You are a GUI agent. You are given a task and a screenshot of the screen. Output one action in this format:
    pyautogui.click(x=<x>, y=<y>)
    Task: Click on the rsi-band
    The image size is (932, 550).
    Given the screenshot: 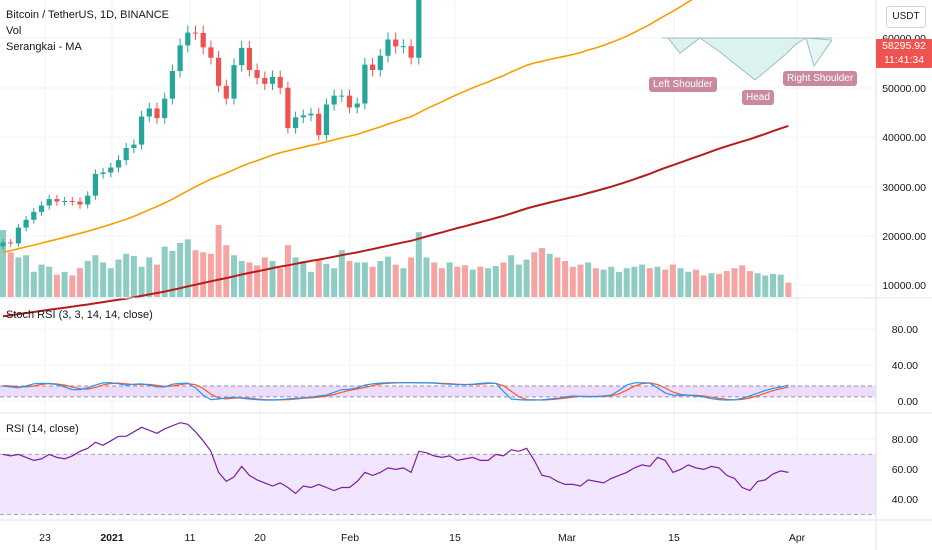 What is the action you would take?
    pyautogui.click(x=438, y=484)
    